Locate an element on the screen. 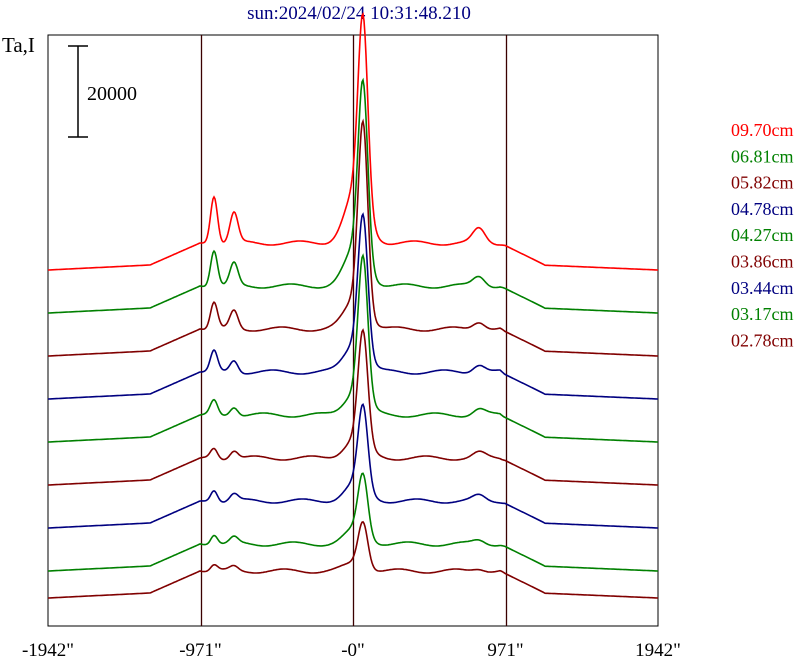 The height and width of the screenshot is (662, 807). legend-entry: 09.70cm is located at coordinates (762, 130).